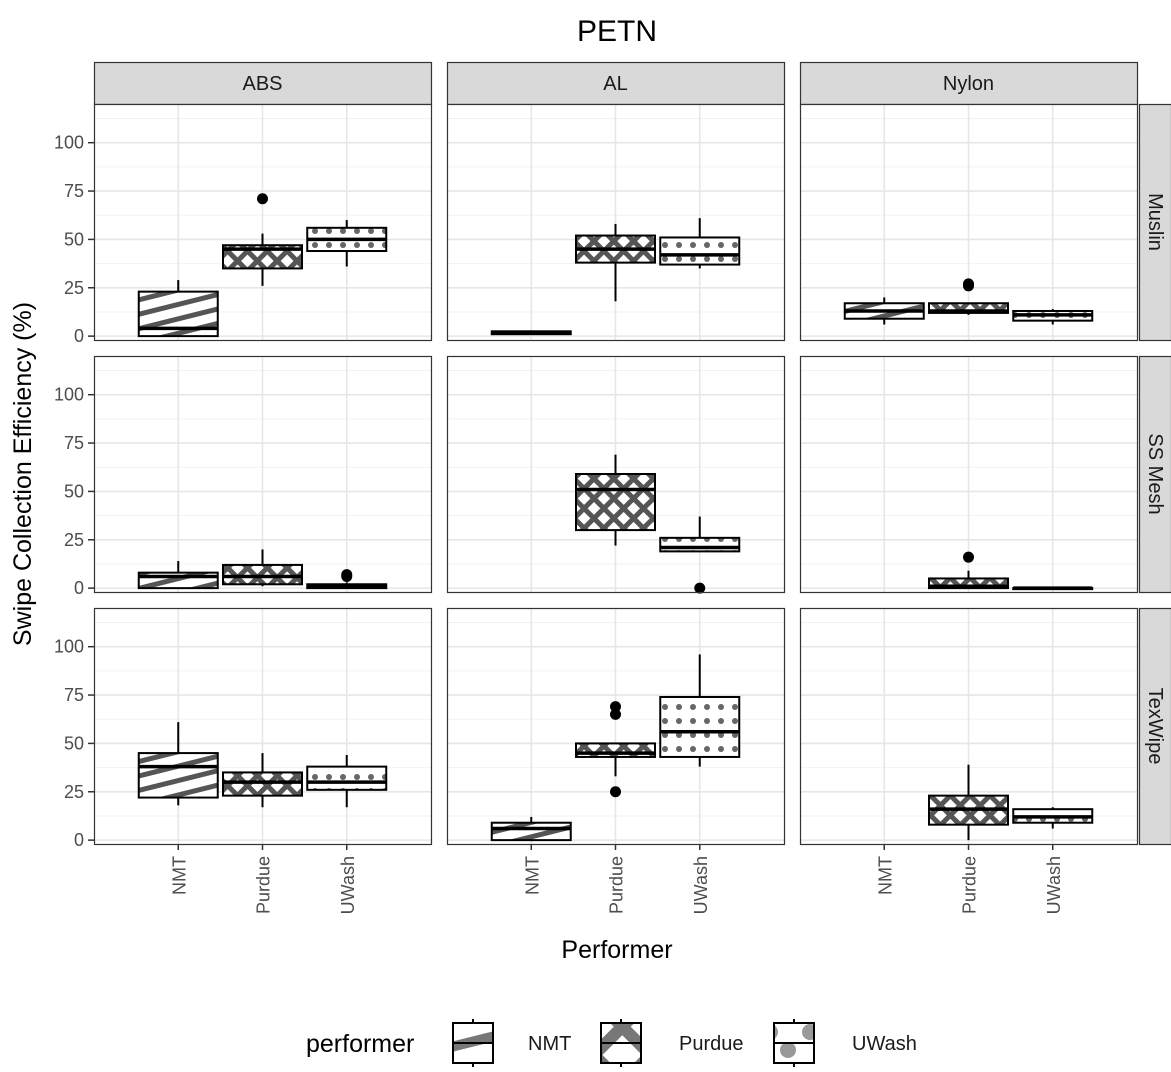  Describe the element at coordinates (346, 778) in the screenshot. I see `box-texwipe-abs-uwash-body` at that location.